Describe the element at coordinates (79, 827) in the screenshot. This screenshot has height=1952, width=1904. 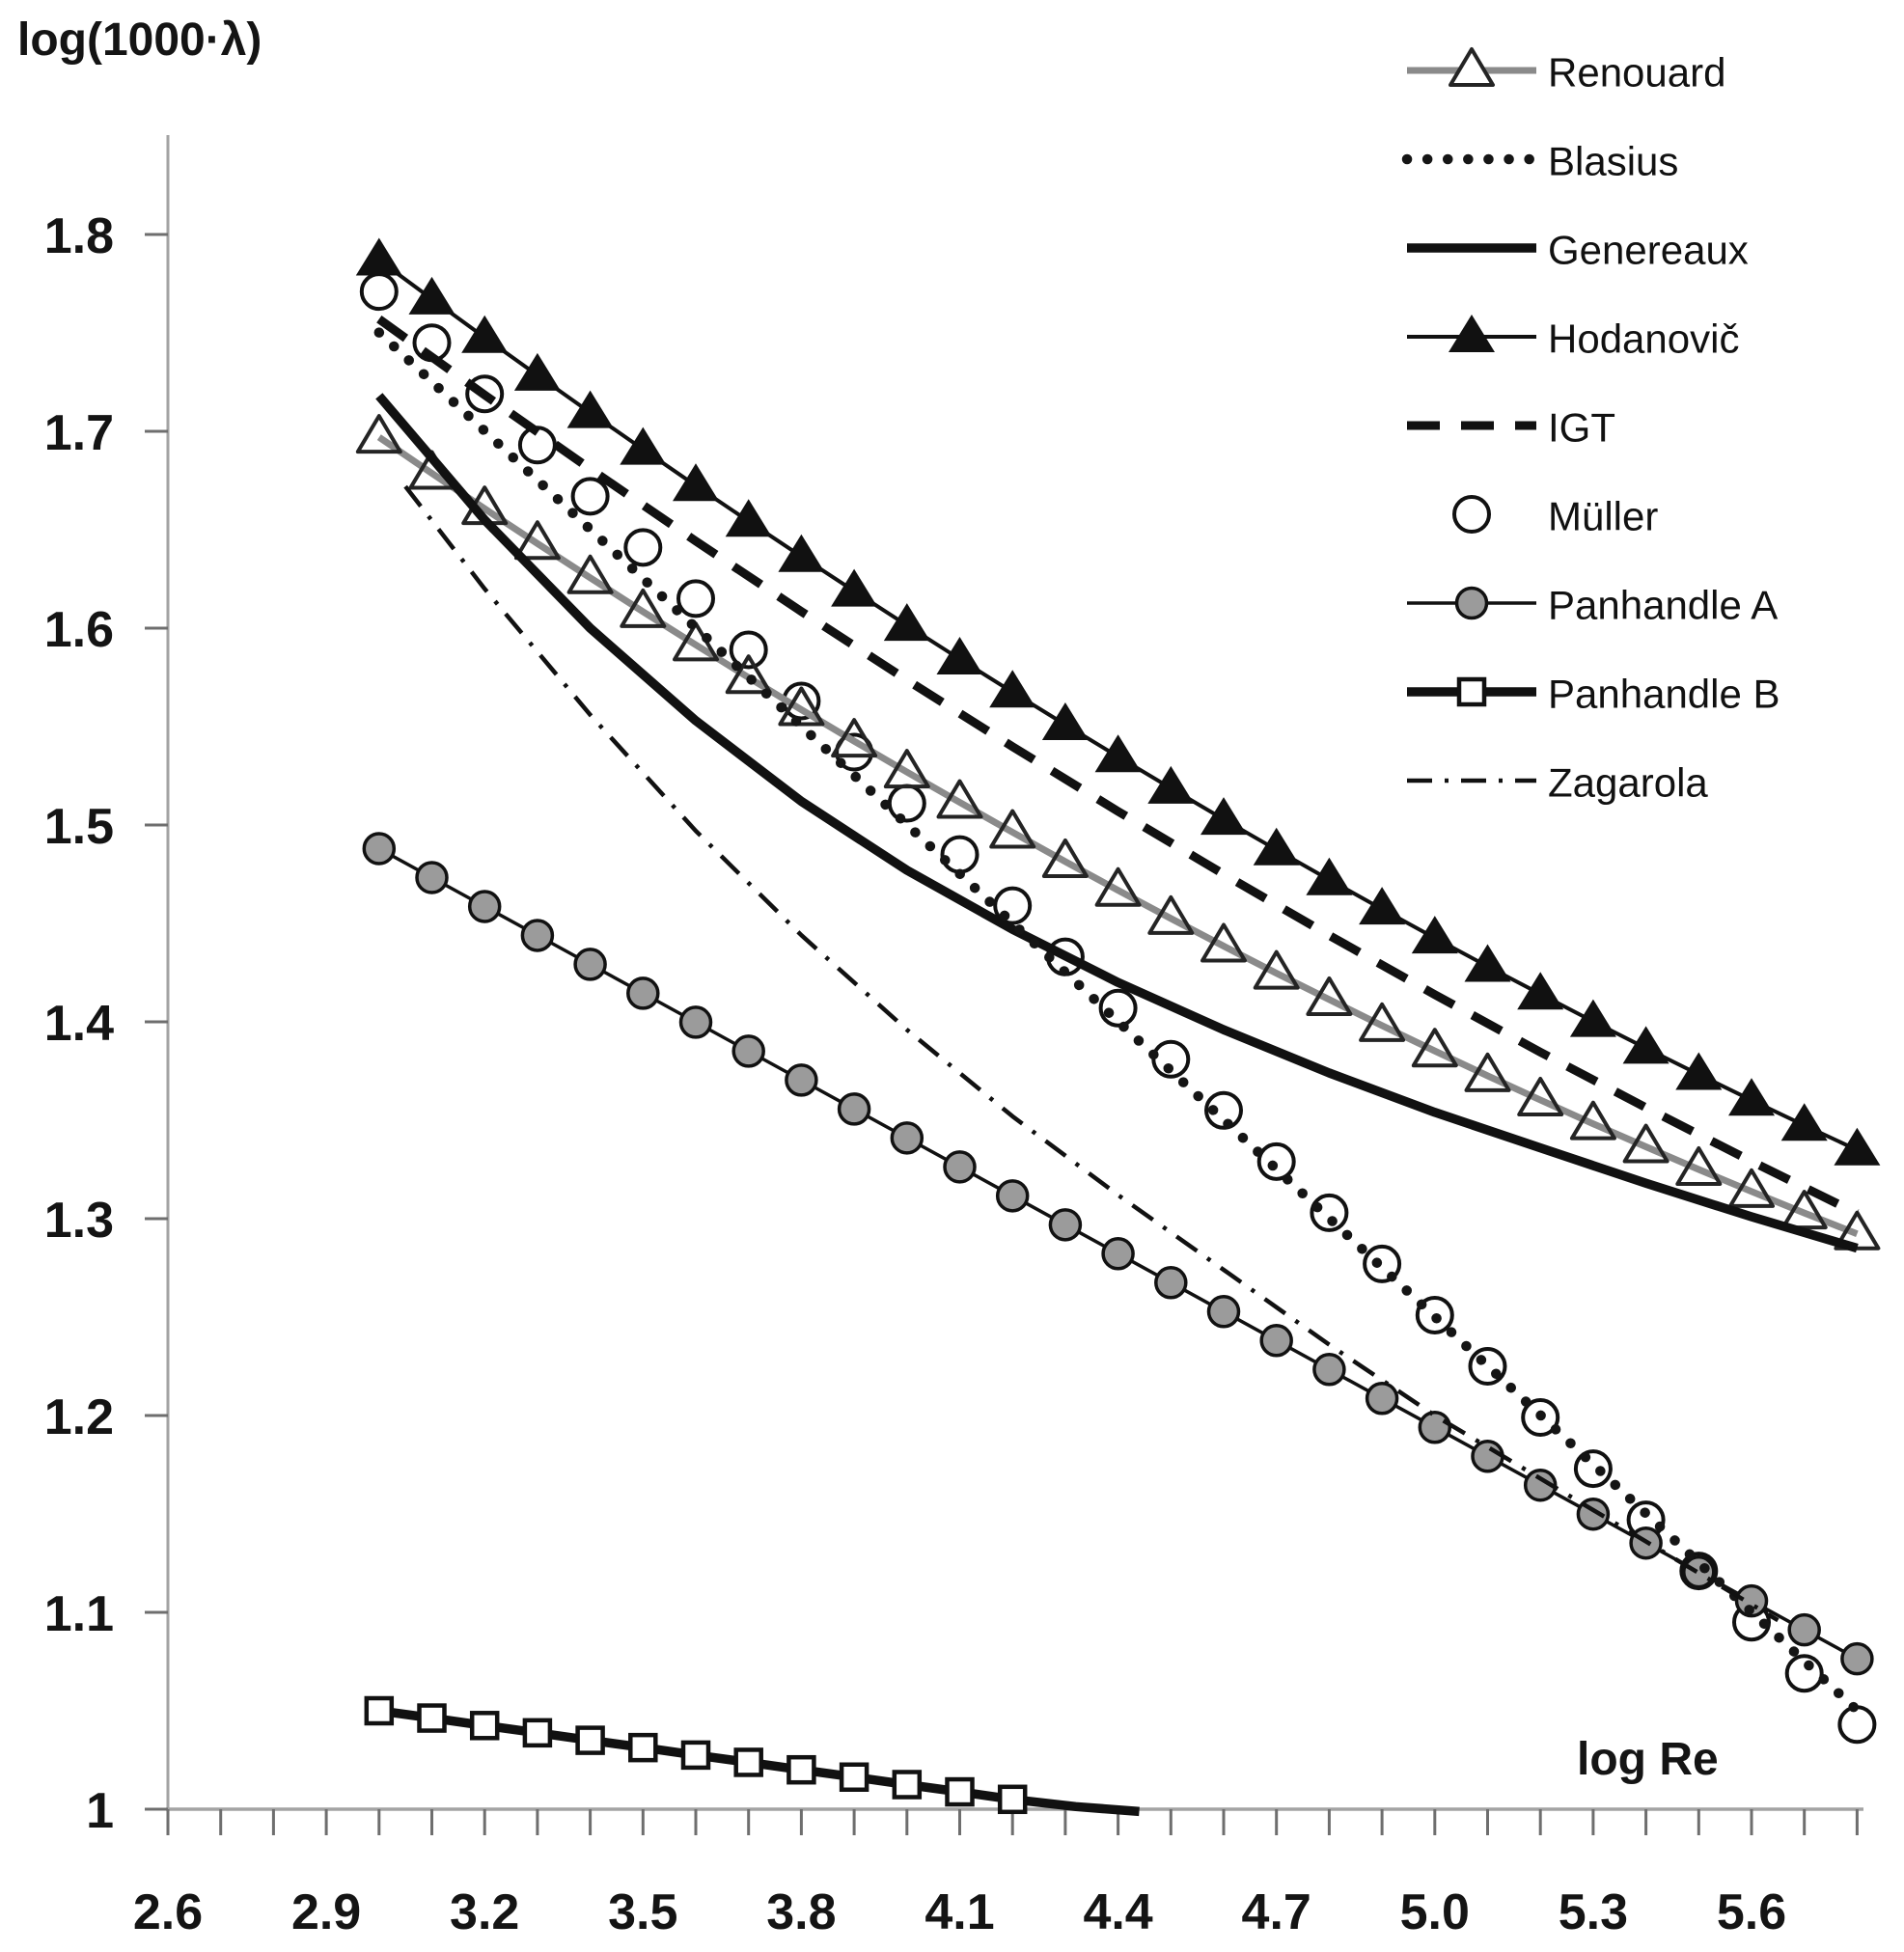
I see `y-tick-label: 1.5` at that location.